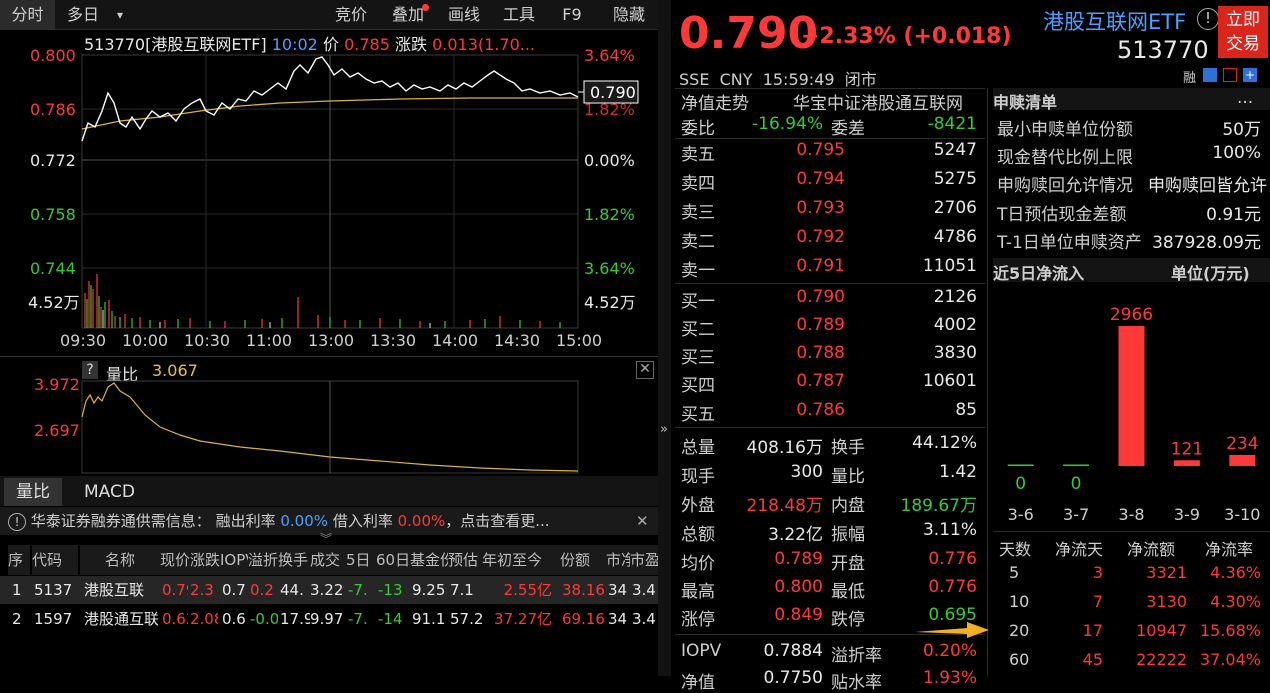 This screenshot has height=693, width=1270. I want to click on col-header: 预估, so click(465, 560).